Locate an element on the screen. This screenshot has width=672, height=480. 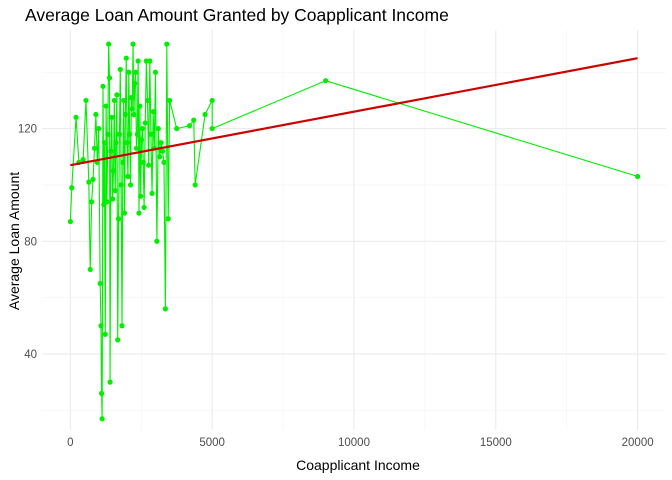
x-tick-label: 20000 is located at coordinates (638, 443).